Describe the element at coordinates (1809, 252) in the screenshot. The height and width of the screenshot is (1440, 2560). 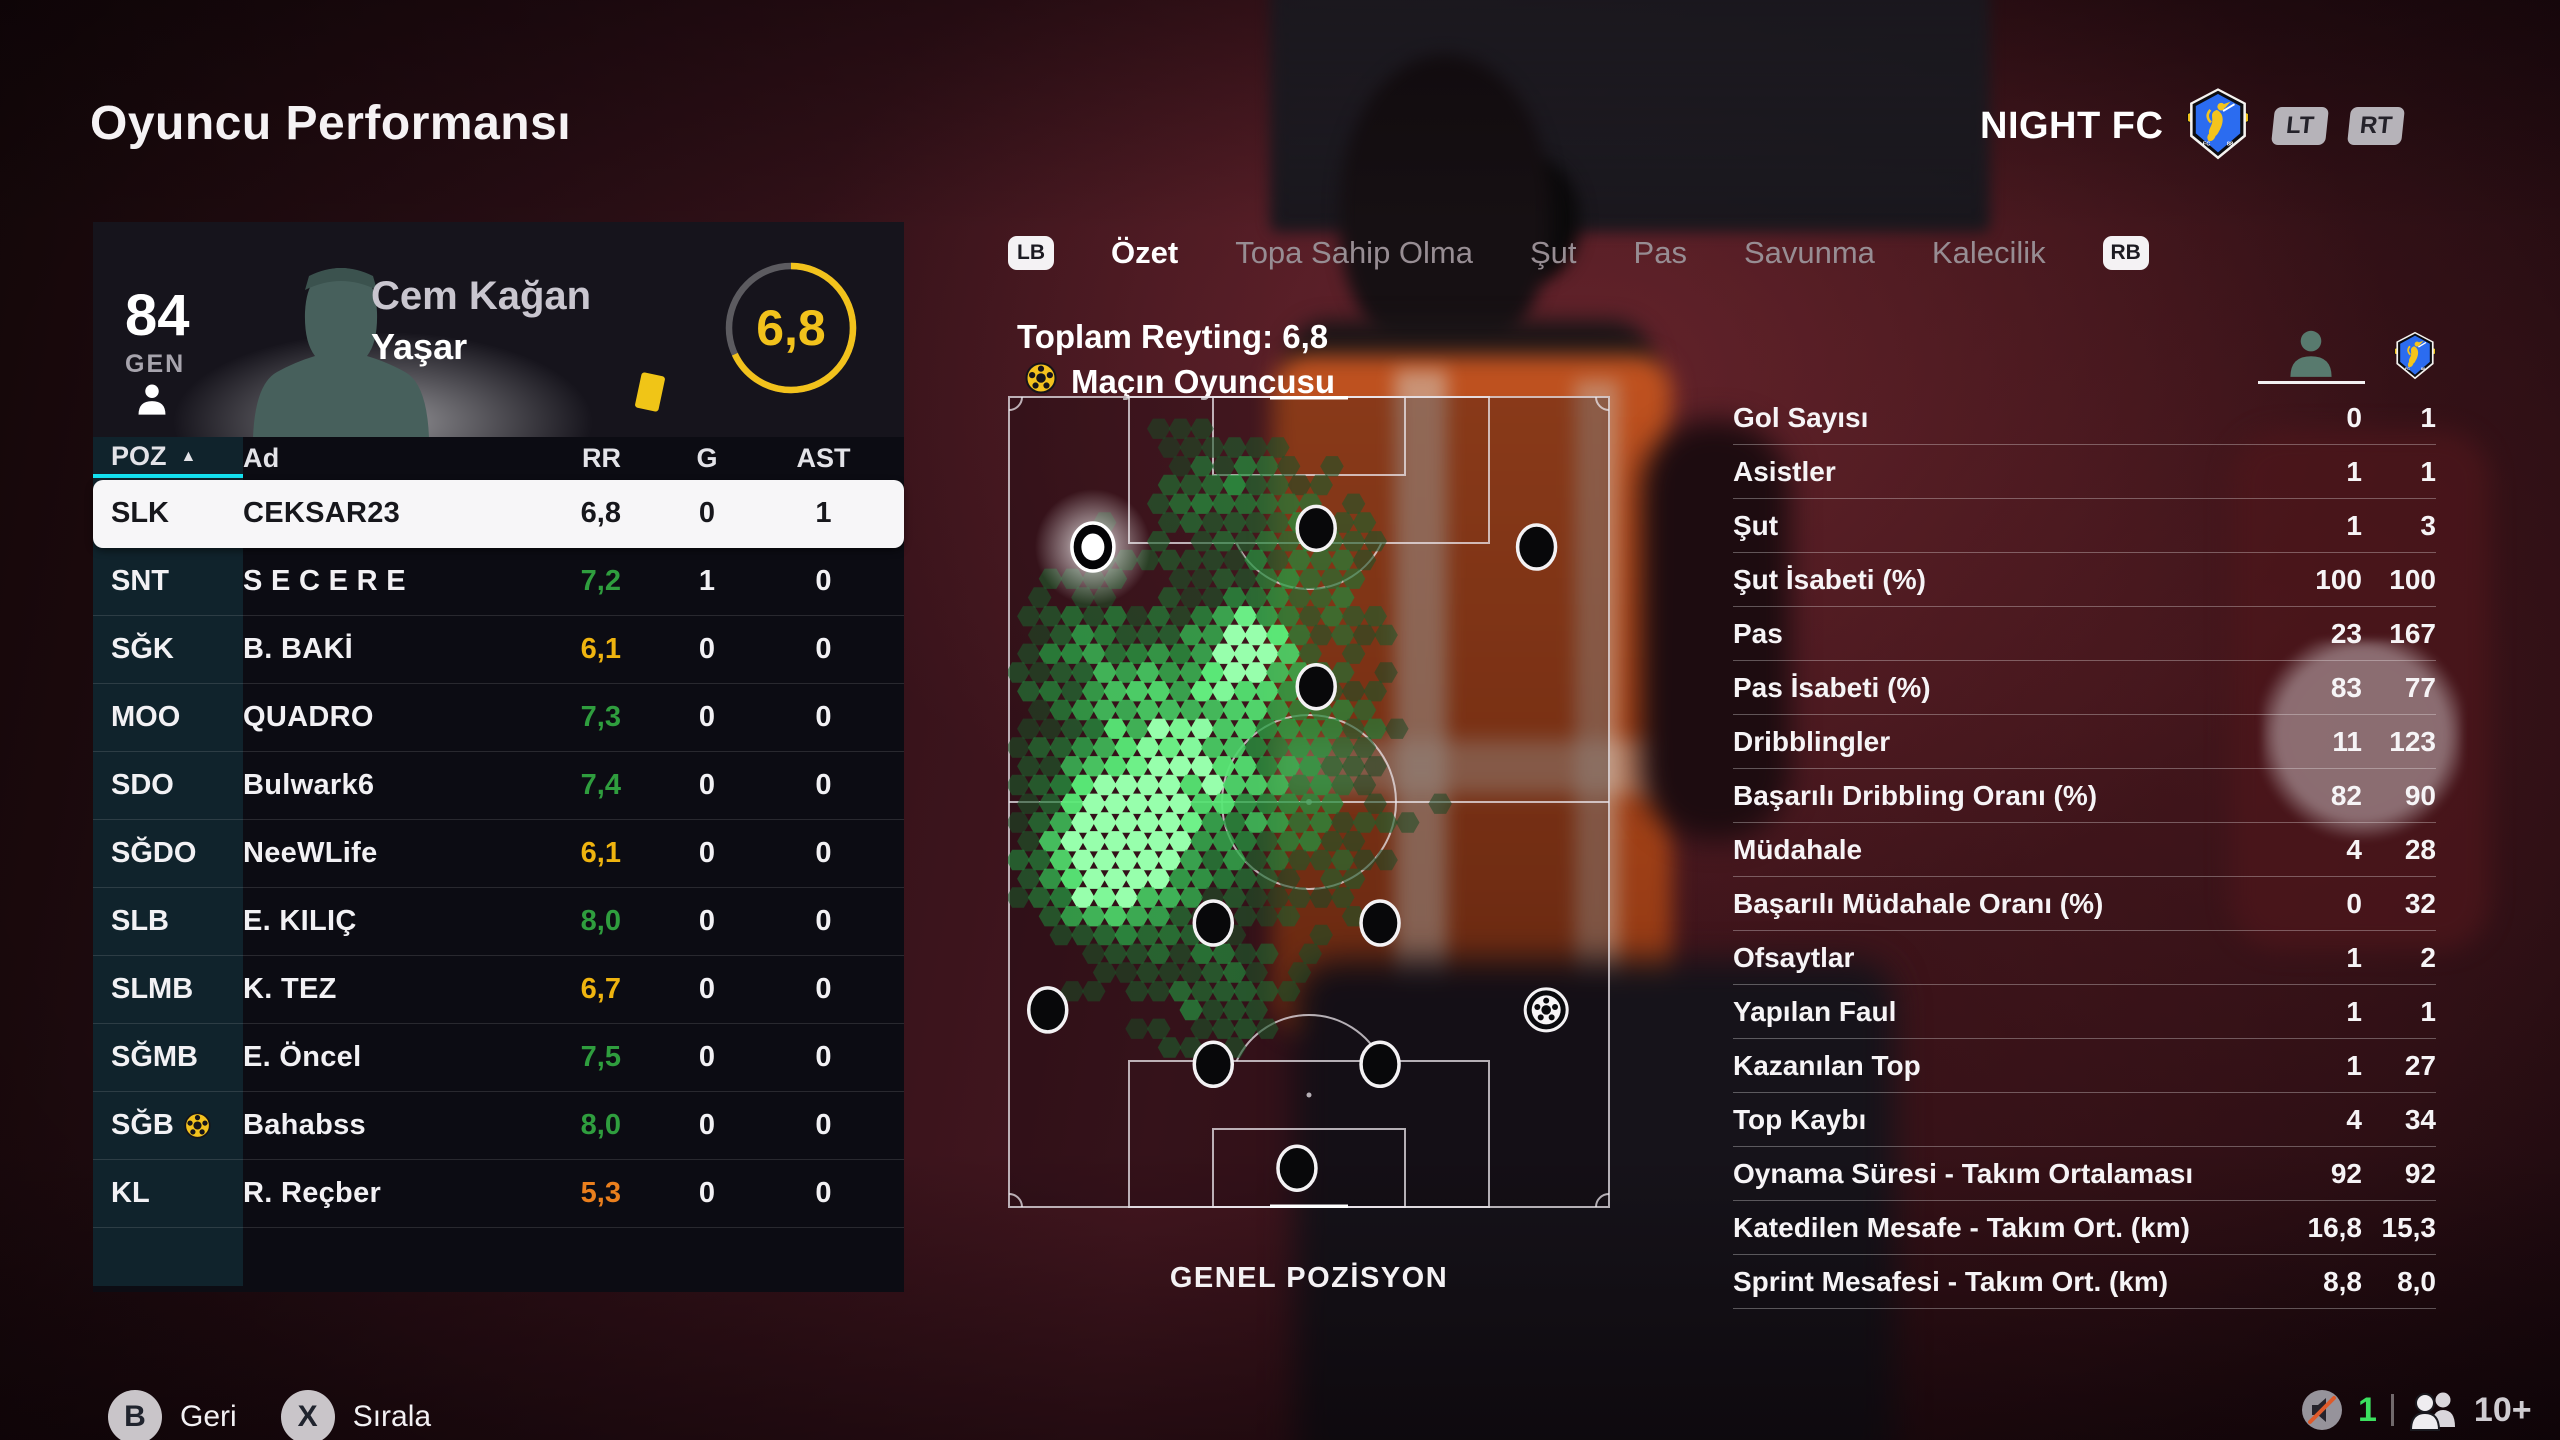
I see `tab-savunma: Savunma` at that location.